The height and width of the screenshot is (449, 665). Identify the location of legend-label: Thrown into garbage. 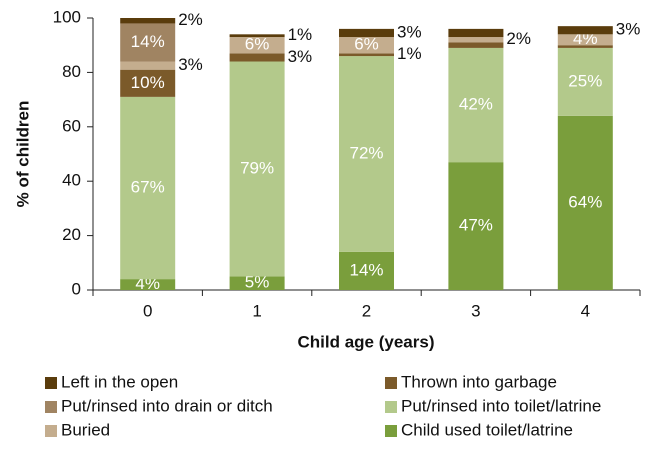
(479, 381).